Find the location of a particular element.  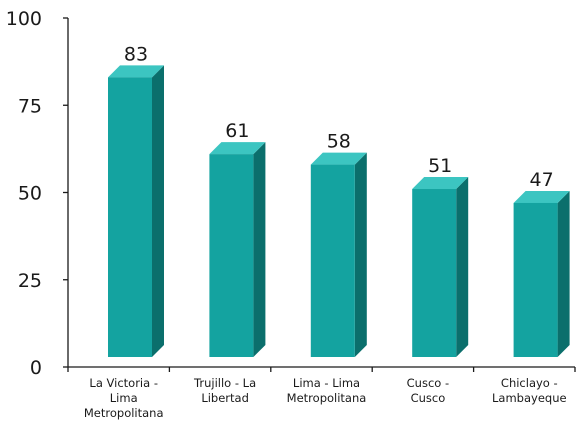

x-category-label: Cusco -Cusco is located at coordinates (428, 390).